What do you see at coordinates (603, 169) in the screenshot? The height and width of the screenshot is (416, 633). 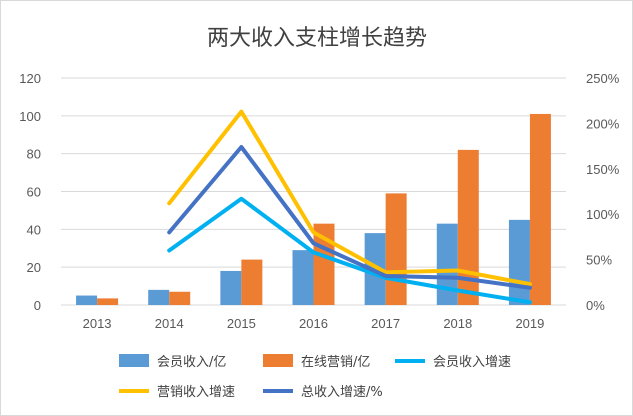 I see `right-tick-label: 150%` at bounding box center [603, 169].